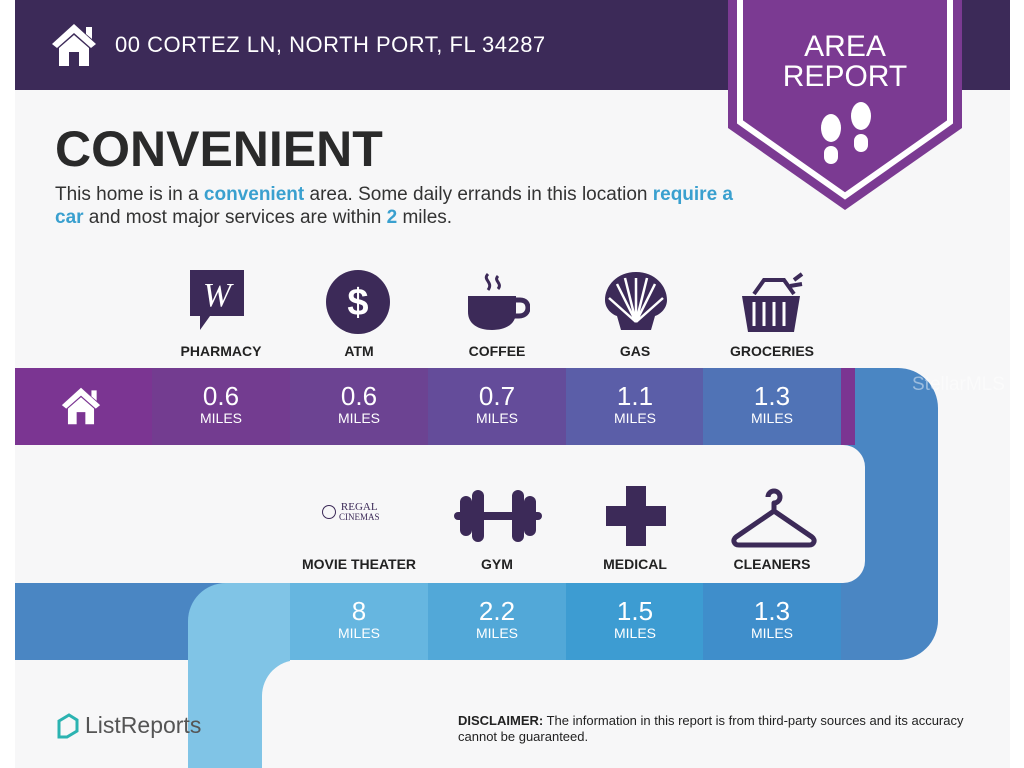 The width and height of the screenshot is (1024, 768). I want to click on distance-cell: 8 MILES, so click(359, 621).